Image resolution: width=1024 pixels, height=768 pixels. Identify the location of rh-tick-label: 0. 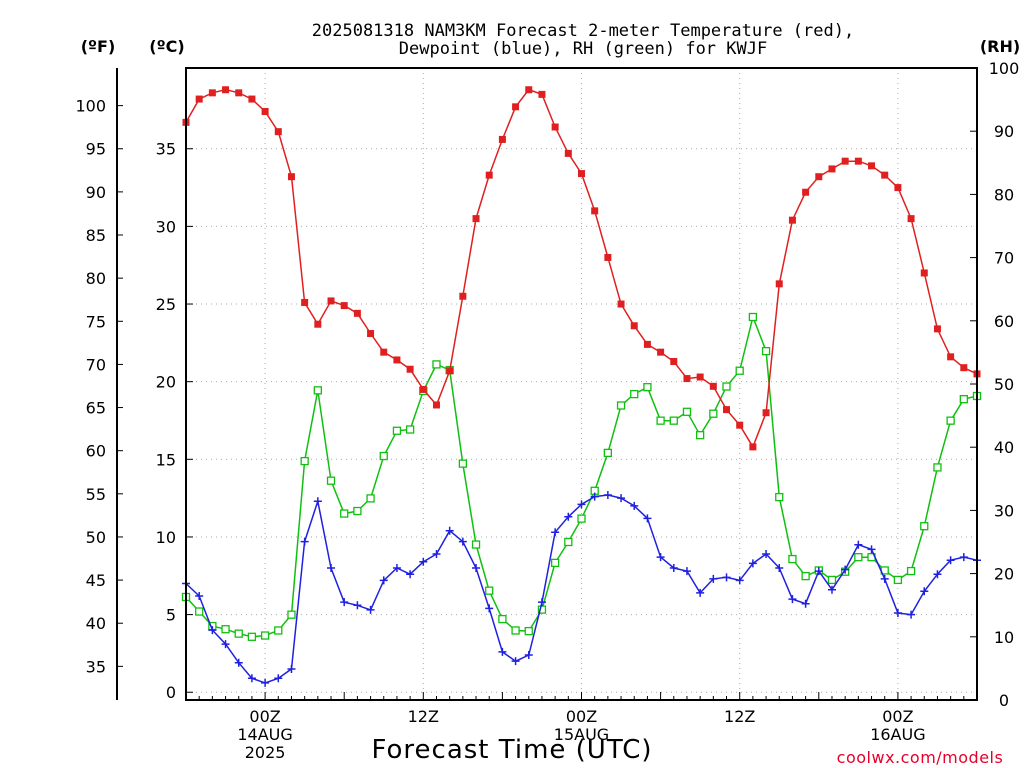
(1004, 700).